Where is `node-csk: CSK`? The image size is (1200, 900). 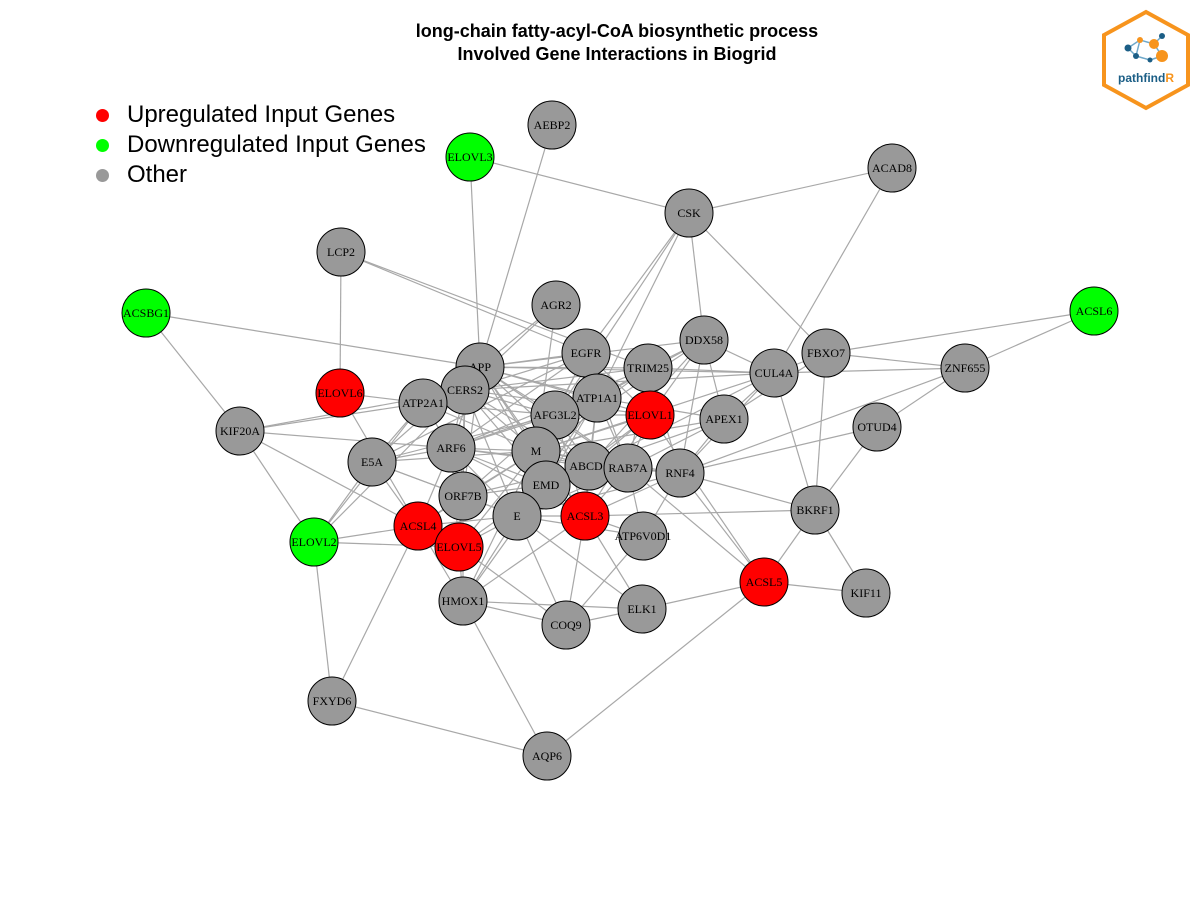 node-csk: CSK is located at coordinates (689, 213).